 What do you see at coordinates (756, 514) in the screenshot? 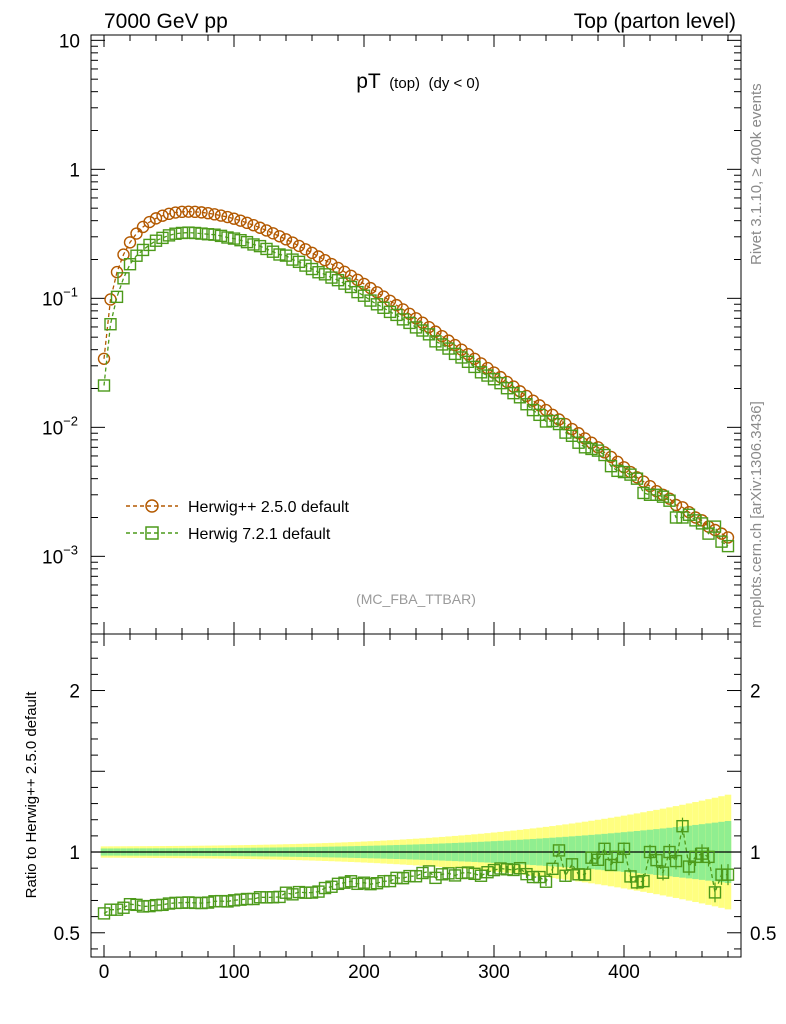
I see `mcplots-credit: mcplots.cern.ch [arXiv:1306.3436]` at bounding box center [756, 514].